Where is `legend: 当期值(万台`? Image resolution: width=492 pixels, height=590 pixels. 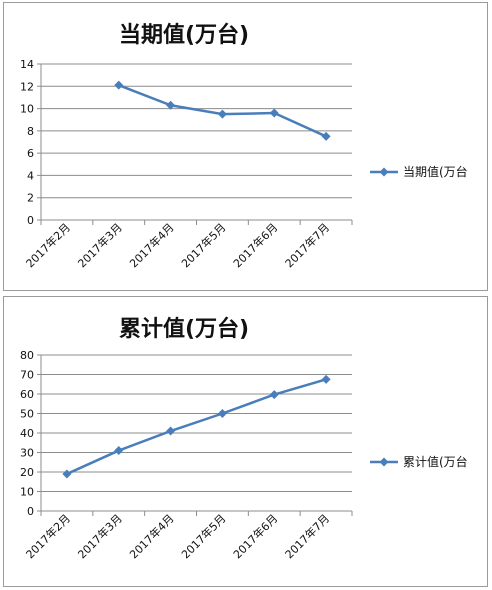
legend: 当期值(万台 is located at coordinates (418, 171).